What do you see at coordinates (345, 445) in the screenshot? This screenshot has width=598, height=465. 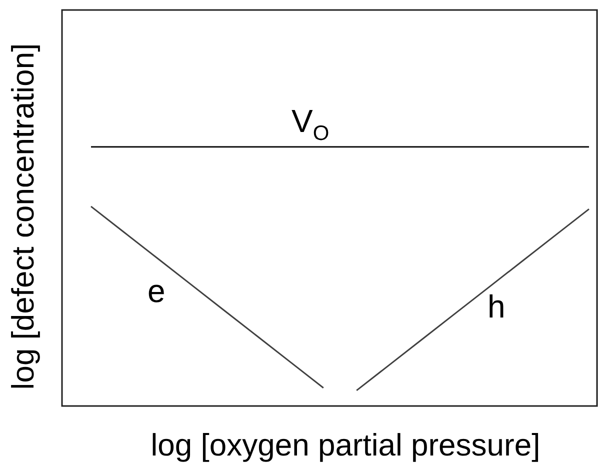 I see `x-axis-title: log [oxygen partial pressure]` at bounding box center [345, 445].